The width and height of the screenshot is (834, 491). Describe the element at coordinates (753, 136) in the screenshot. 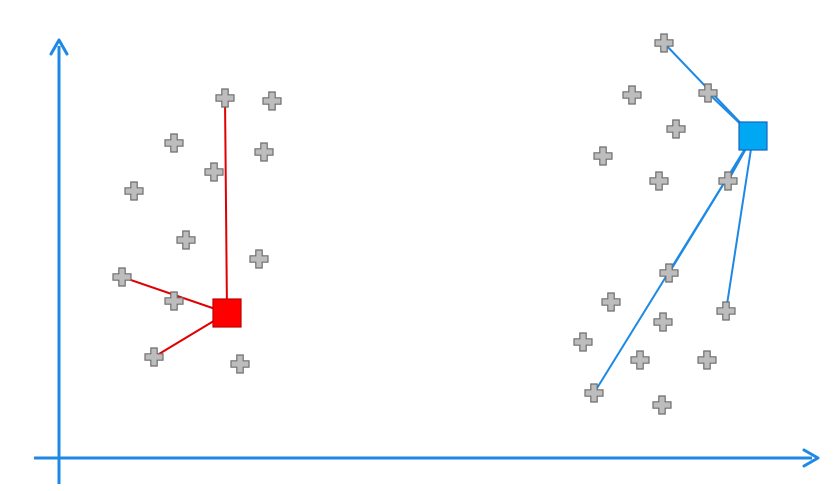

I see `blue-centroid-square-icon` at that location.